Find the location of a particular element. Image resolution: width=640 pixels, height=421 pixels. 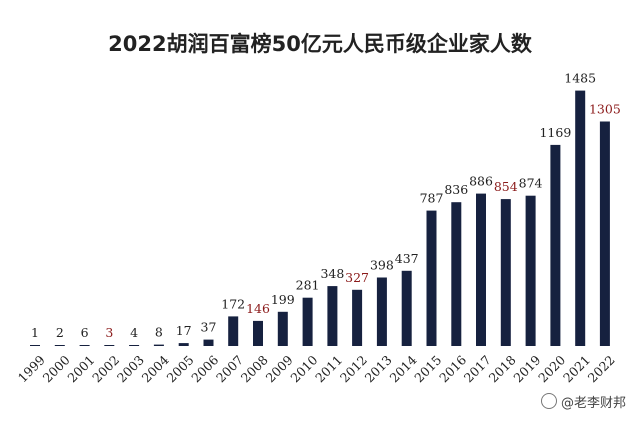

bar-2014 is located at coordinates (406, 308).